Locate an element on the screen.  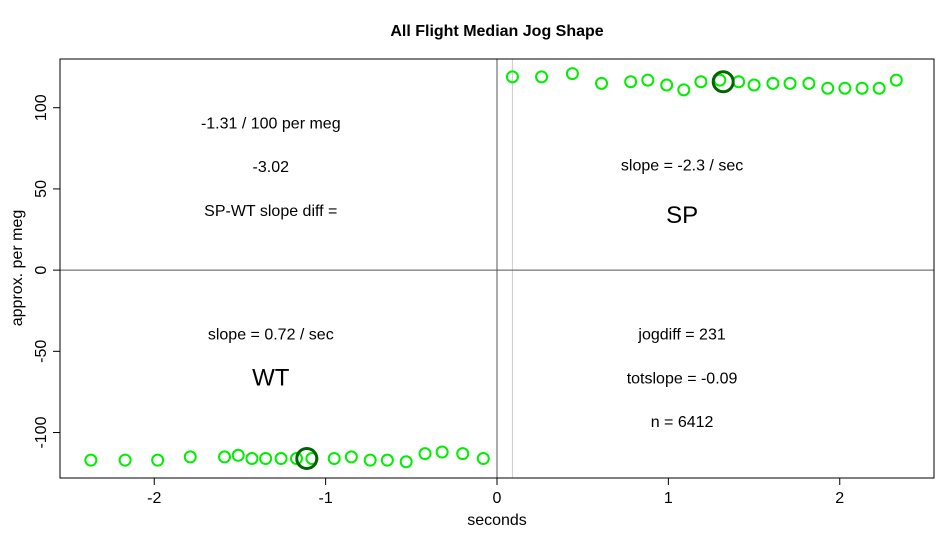
y-tick-label: 100 is located at coordinates (41, 107).